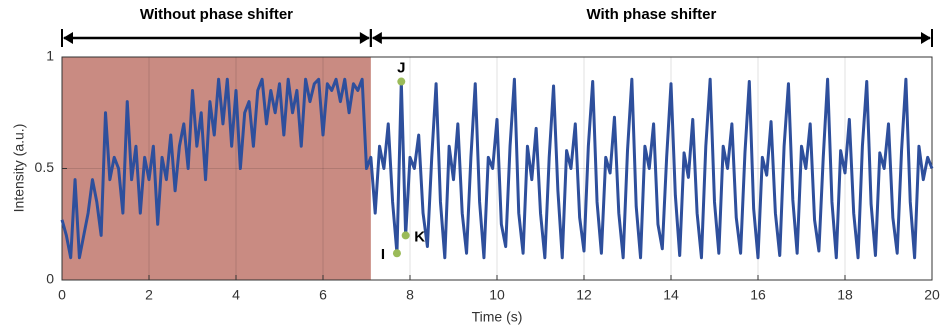 The height and width of the screenshot is (329, 945). What do you see at coordinates (62, 295) in the screenshot?
I see `x-tick-label: 0` at bounding box center [62, 295].